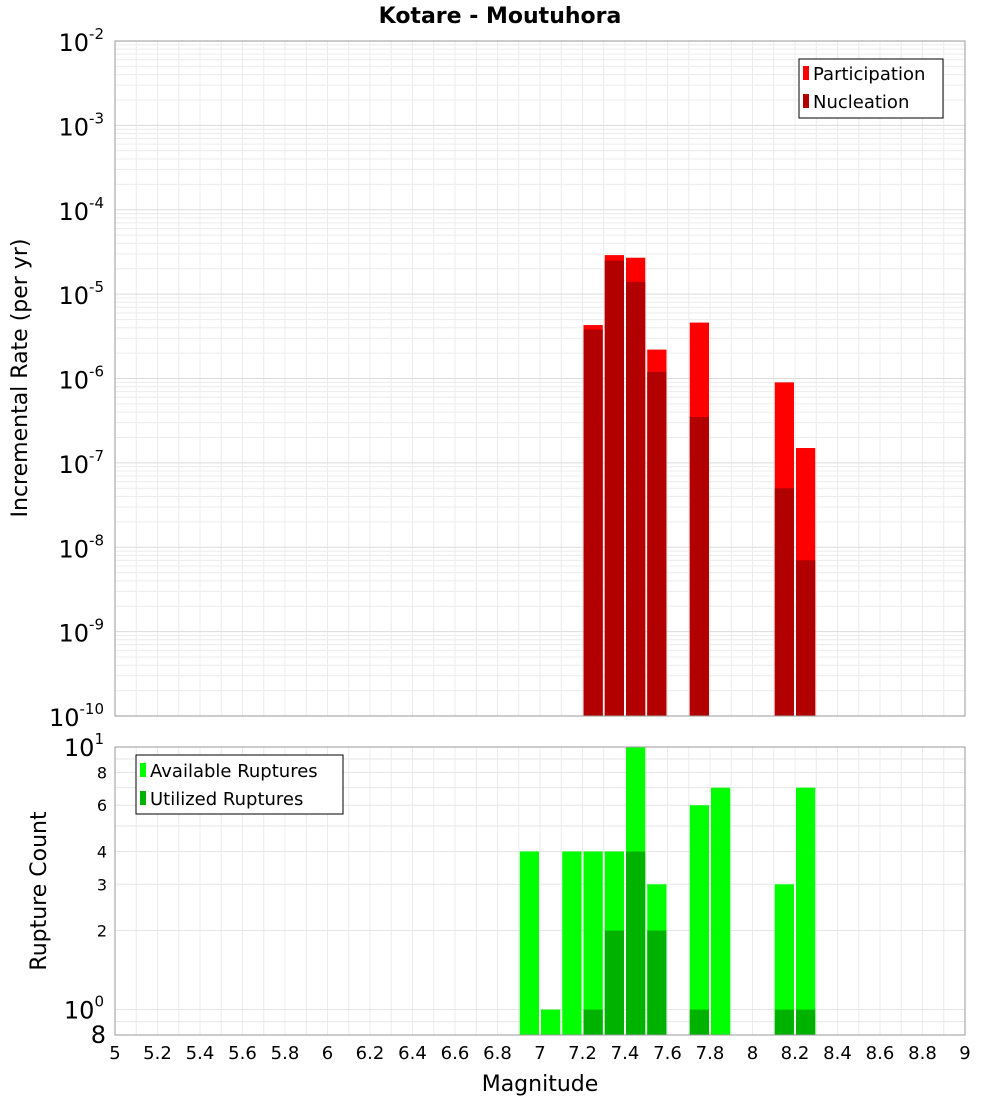 The width and height of the screenshot is (1000, 1100). I want to click on bottom-y-axis-label: Rupture Count, so click(39, 891).